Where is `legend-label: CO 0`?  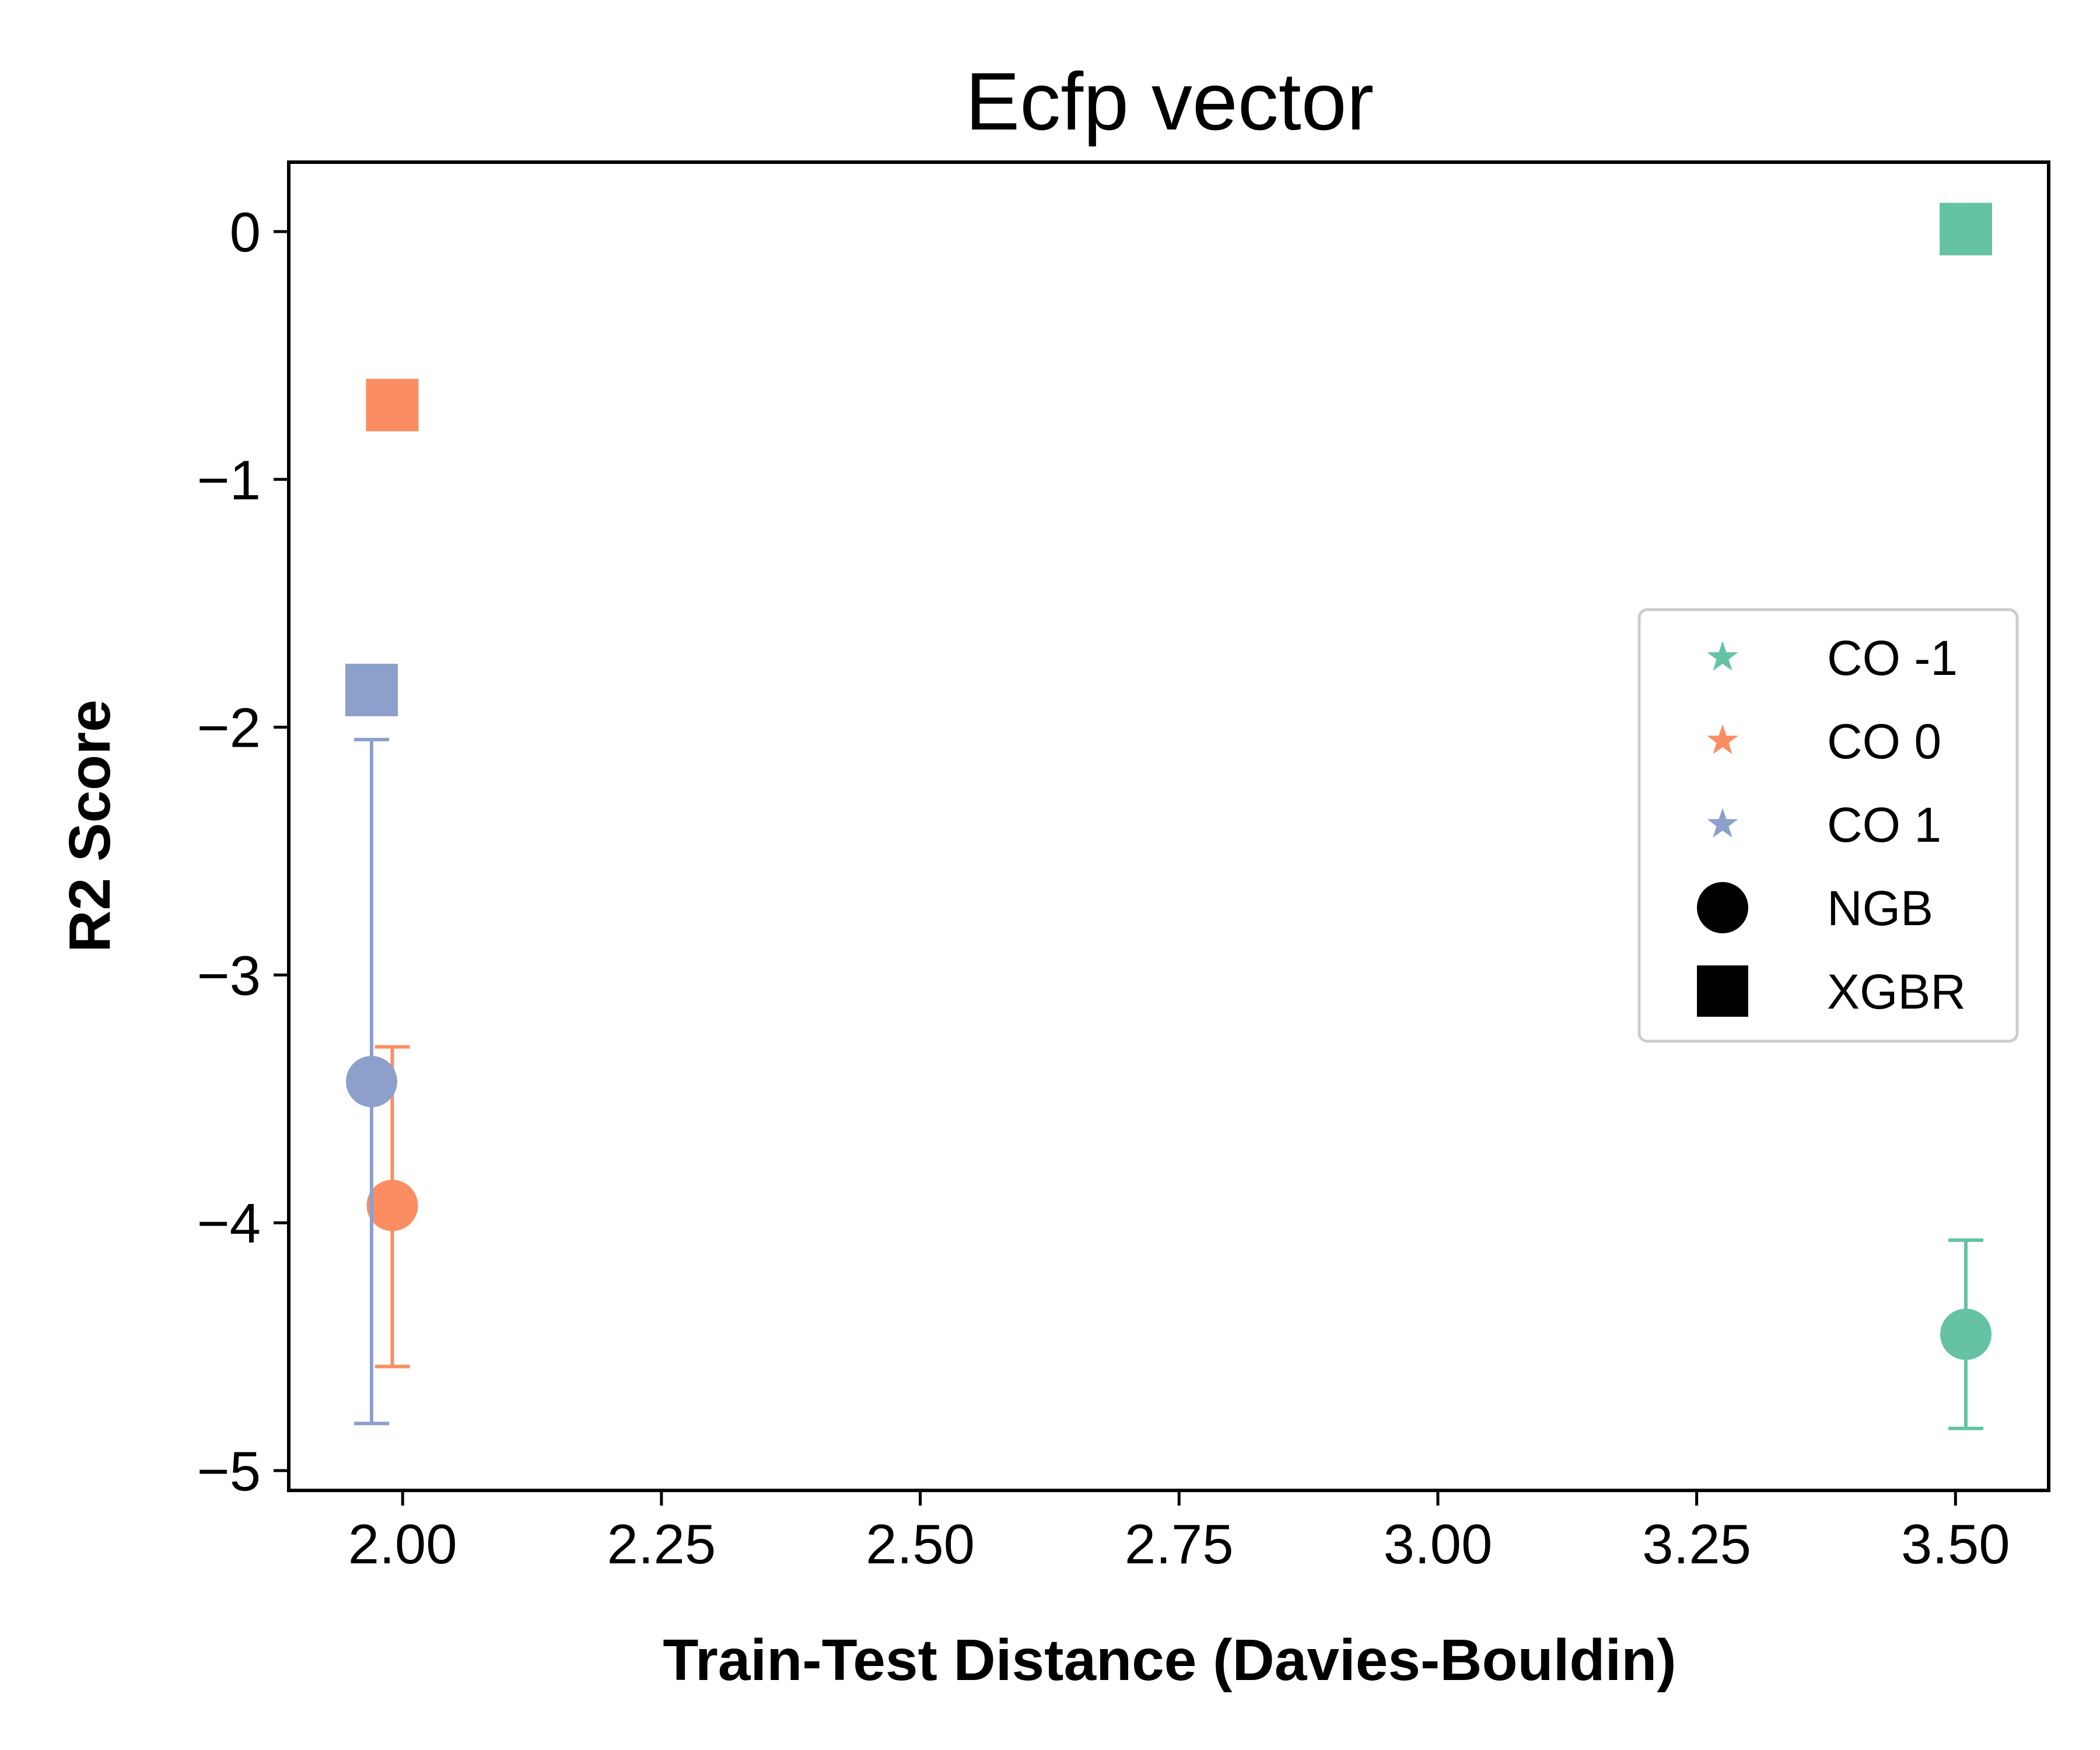 legend-label: CO 0 is located at coordinates (1884, 741).